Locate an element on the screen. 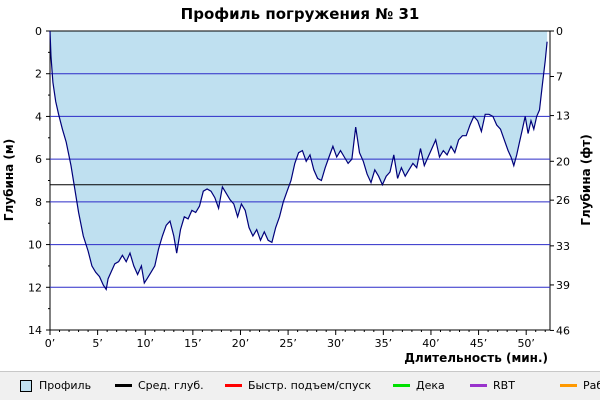 The width and height of the screenshot is (600, 400). x-tick-label: 40’ is located at coordinates (431, 343).